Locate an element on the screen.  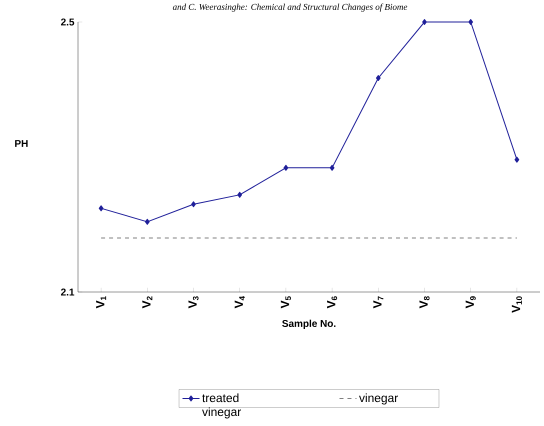
x-tick-label: V$_{2}$ is located at coordinates (147, 302).